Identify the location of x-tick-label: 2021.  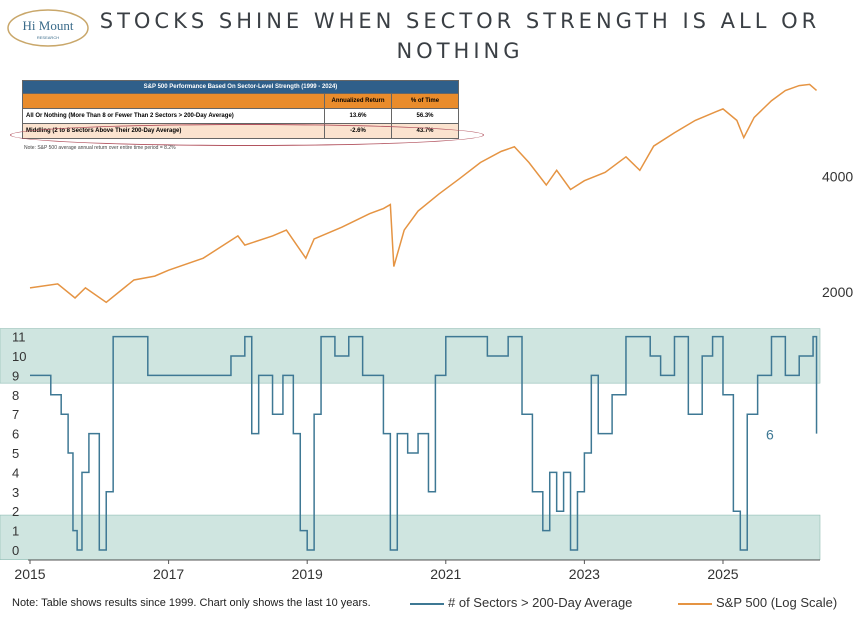
(445, 574).